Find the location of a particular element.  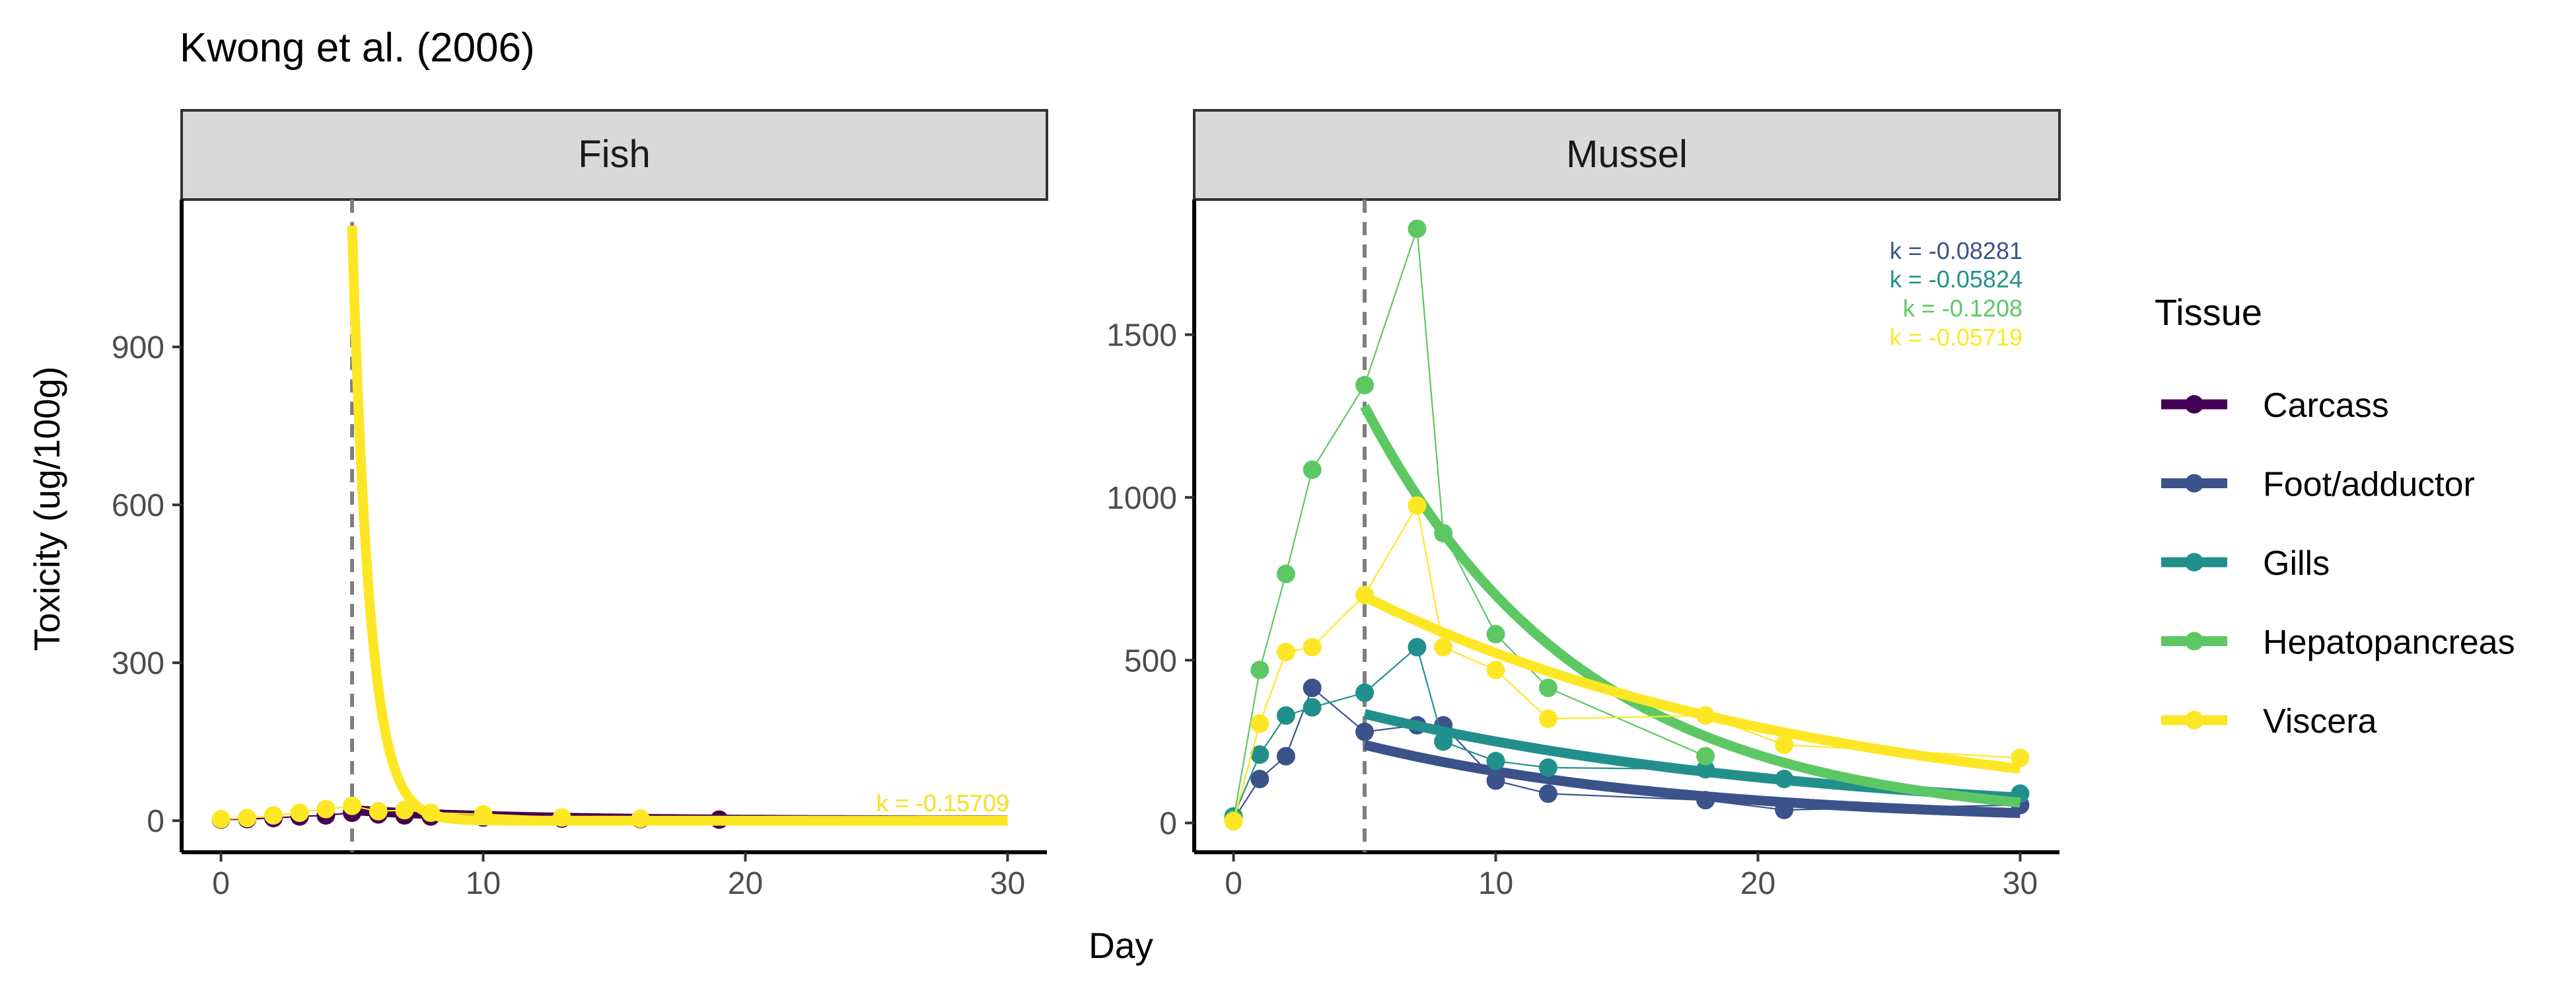

legend-label: Foot/adductor is located at coordinates (2369, 485).